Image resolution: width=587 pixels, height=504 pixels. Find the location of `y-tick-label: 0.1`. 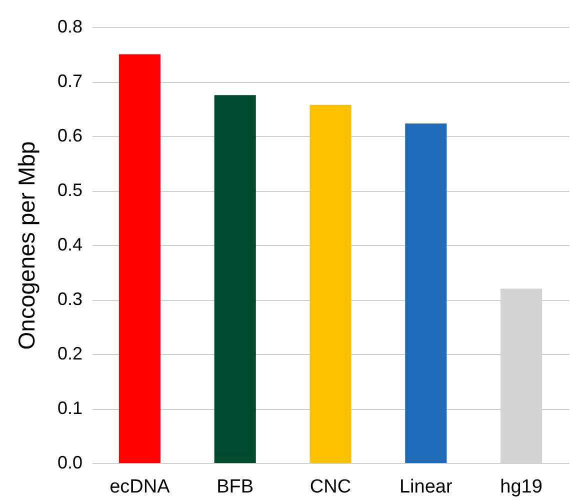

y-tick-label: 0.1 is located at coordinates (69, 408).